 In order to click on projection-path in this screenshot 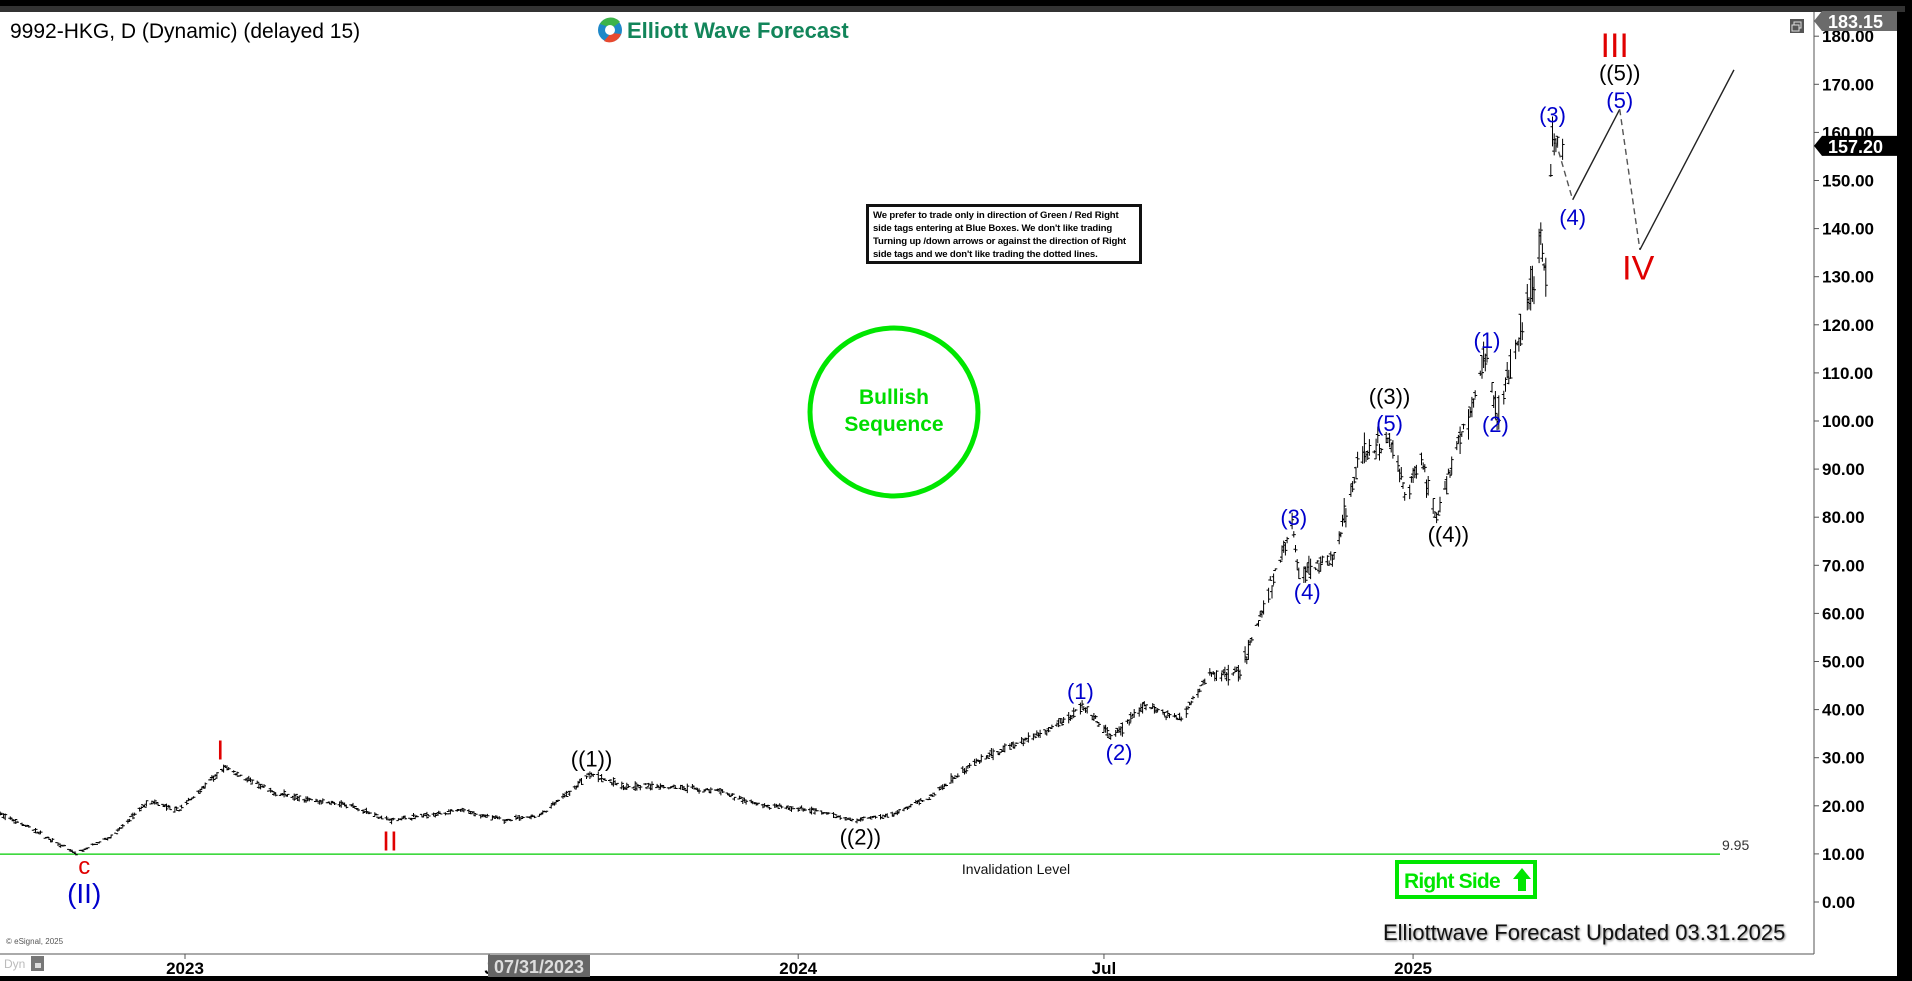, I will do `click(1645, 160)`.